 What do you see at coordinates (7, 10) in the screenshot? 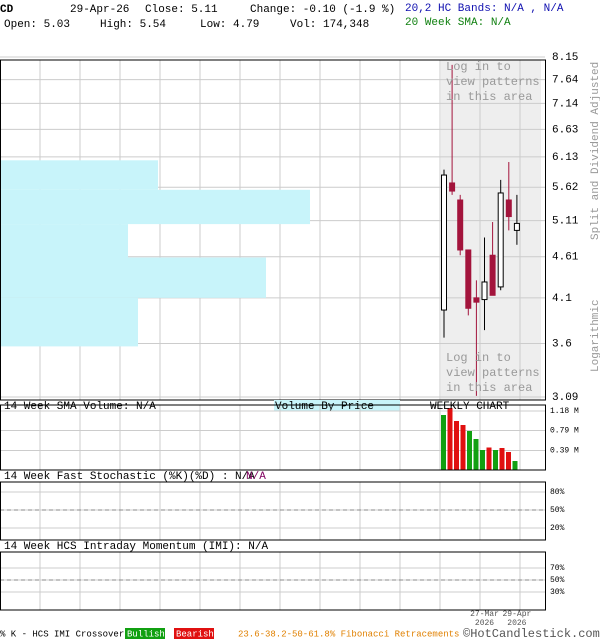
I see `symbol: CD` at bounding box center [7, 10].